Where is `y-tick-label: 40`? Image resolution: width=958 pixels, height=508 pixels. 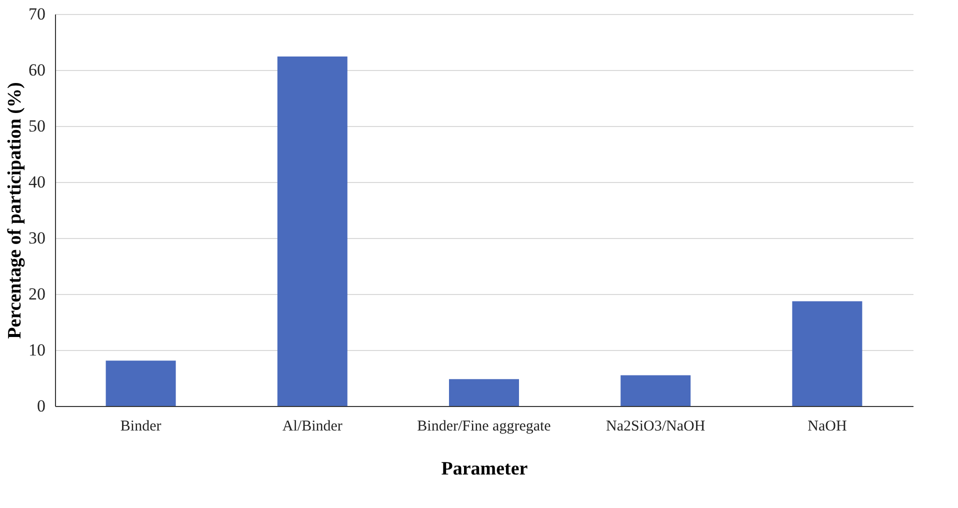 y-tick-label: 40 is located at coordinates (37, 182).